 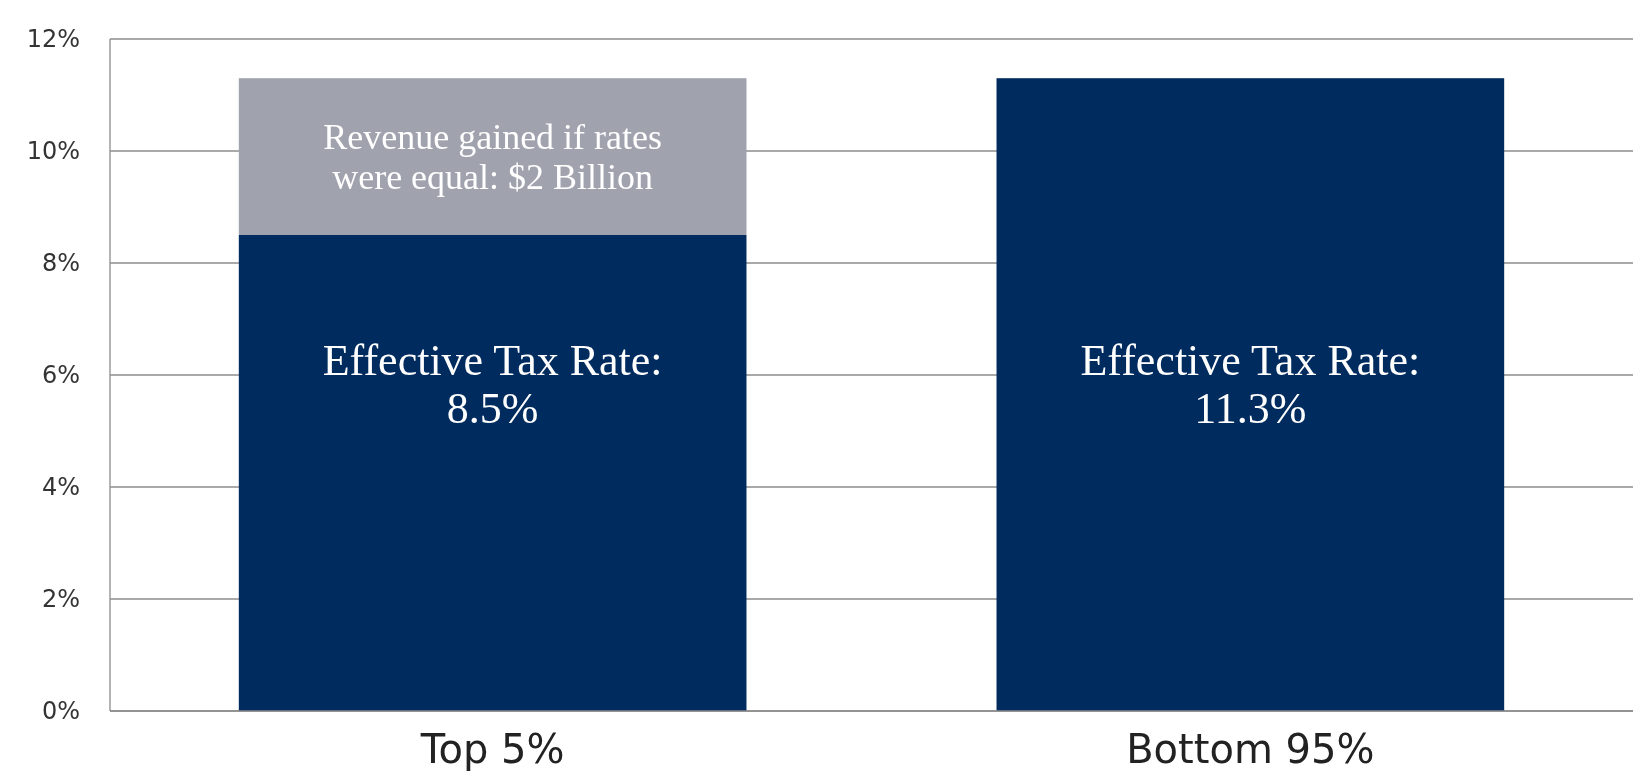 I want to click on y-tick-label: 8%, so click(x=60, y=263).